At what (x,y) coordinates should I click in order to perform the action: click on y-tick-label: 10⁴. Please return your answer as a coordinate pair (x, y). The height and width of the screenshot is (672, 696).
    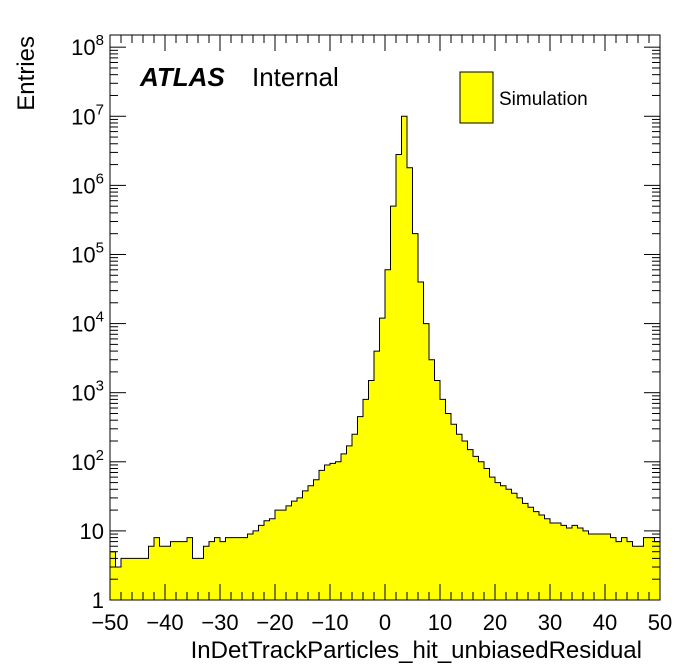
    Looking at the image, I should click on (87, 323).